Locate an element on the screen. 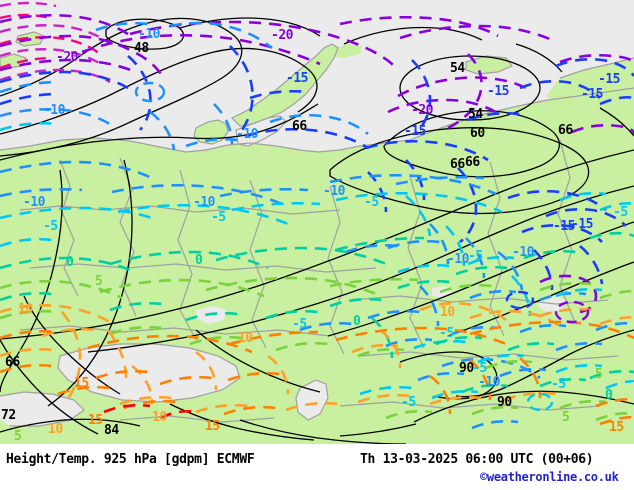 This screenshot has height=490, width=634. height-contour-66-east is located at coordinates (459, 171).